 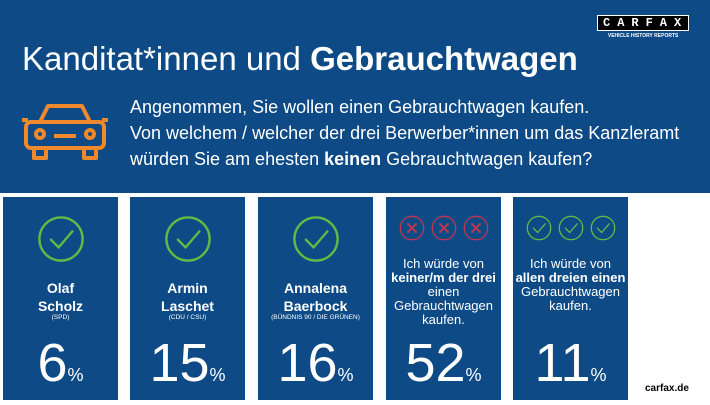 I want to click on result-card: Olaf Scholz (SPD) 6%, so click(x=60, y=298).